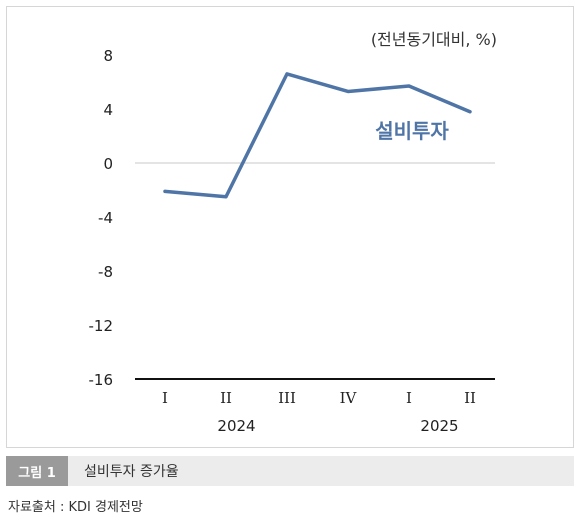  I want to click on source-note: 자료출처 : KDI 경제전망, so click(75, 507).